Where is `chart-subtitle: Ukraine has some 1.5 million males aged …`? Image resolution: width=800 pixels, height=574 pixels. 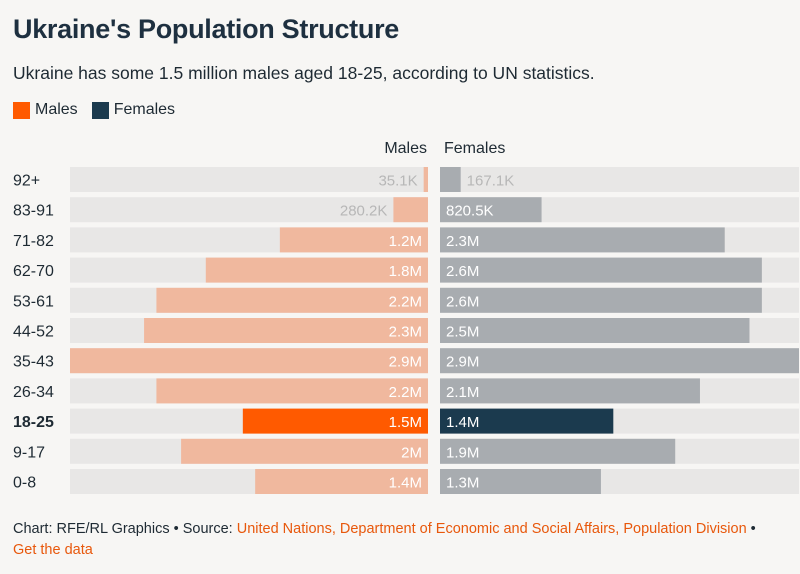
chart-subtitle: Ukraine has some 1.5 million males aged … is located at coordinates (304, 73).